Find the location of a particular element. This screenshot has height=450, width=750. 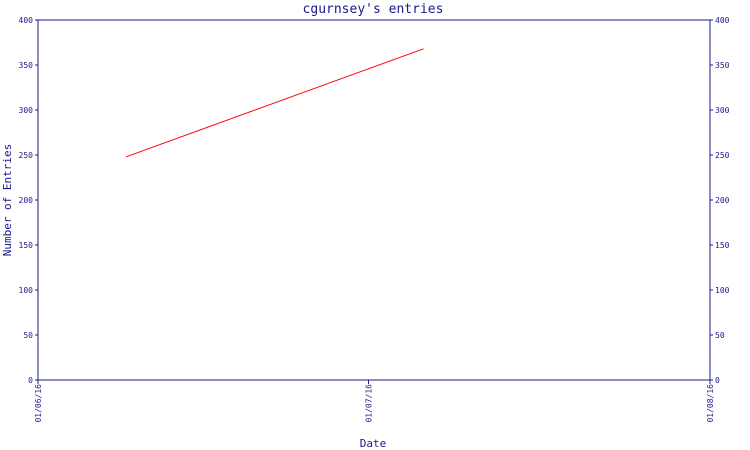

y-tick-left-label: 250 is located at coordinates (26, 155).